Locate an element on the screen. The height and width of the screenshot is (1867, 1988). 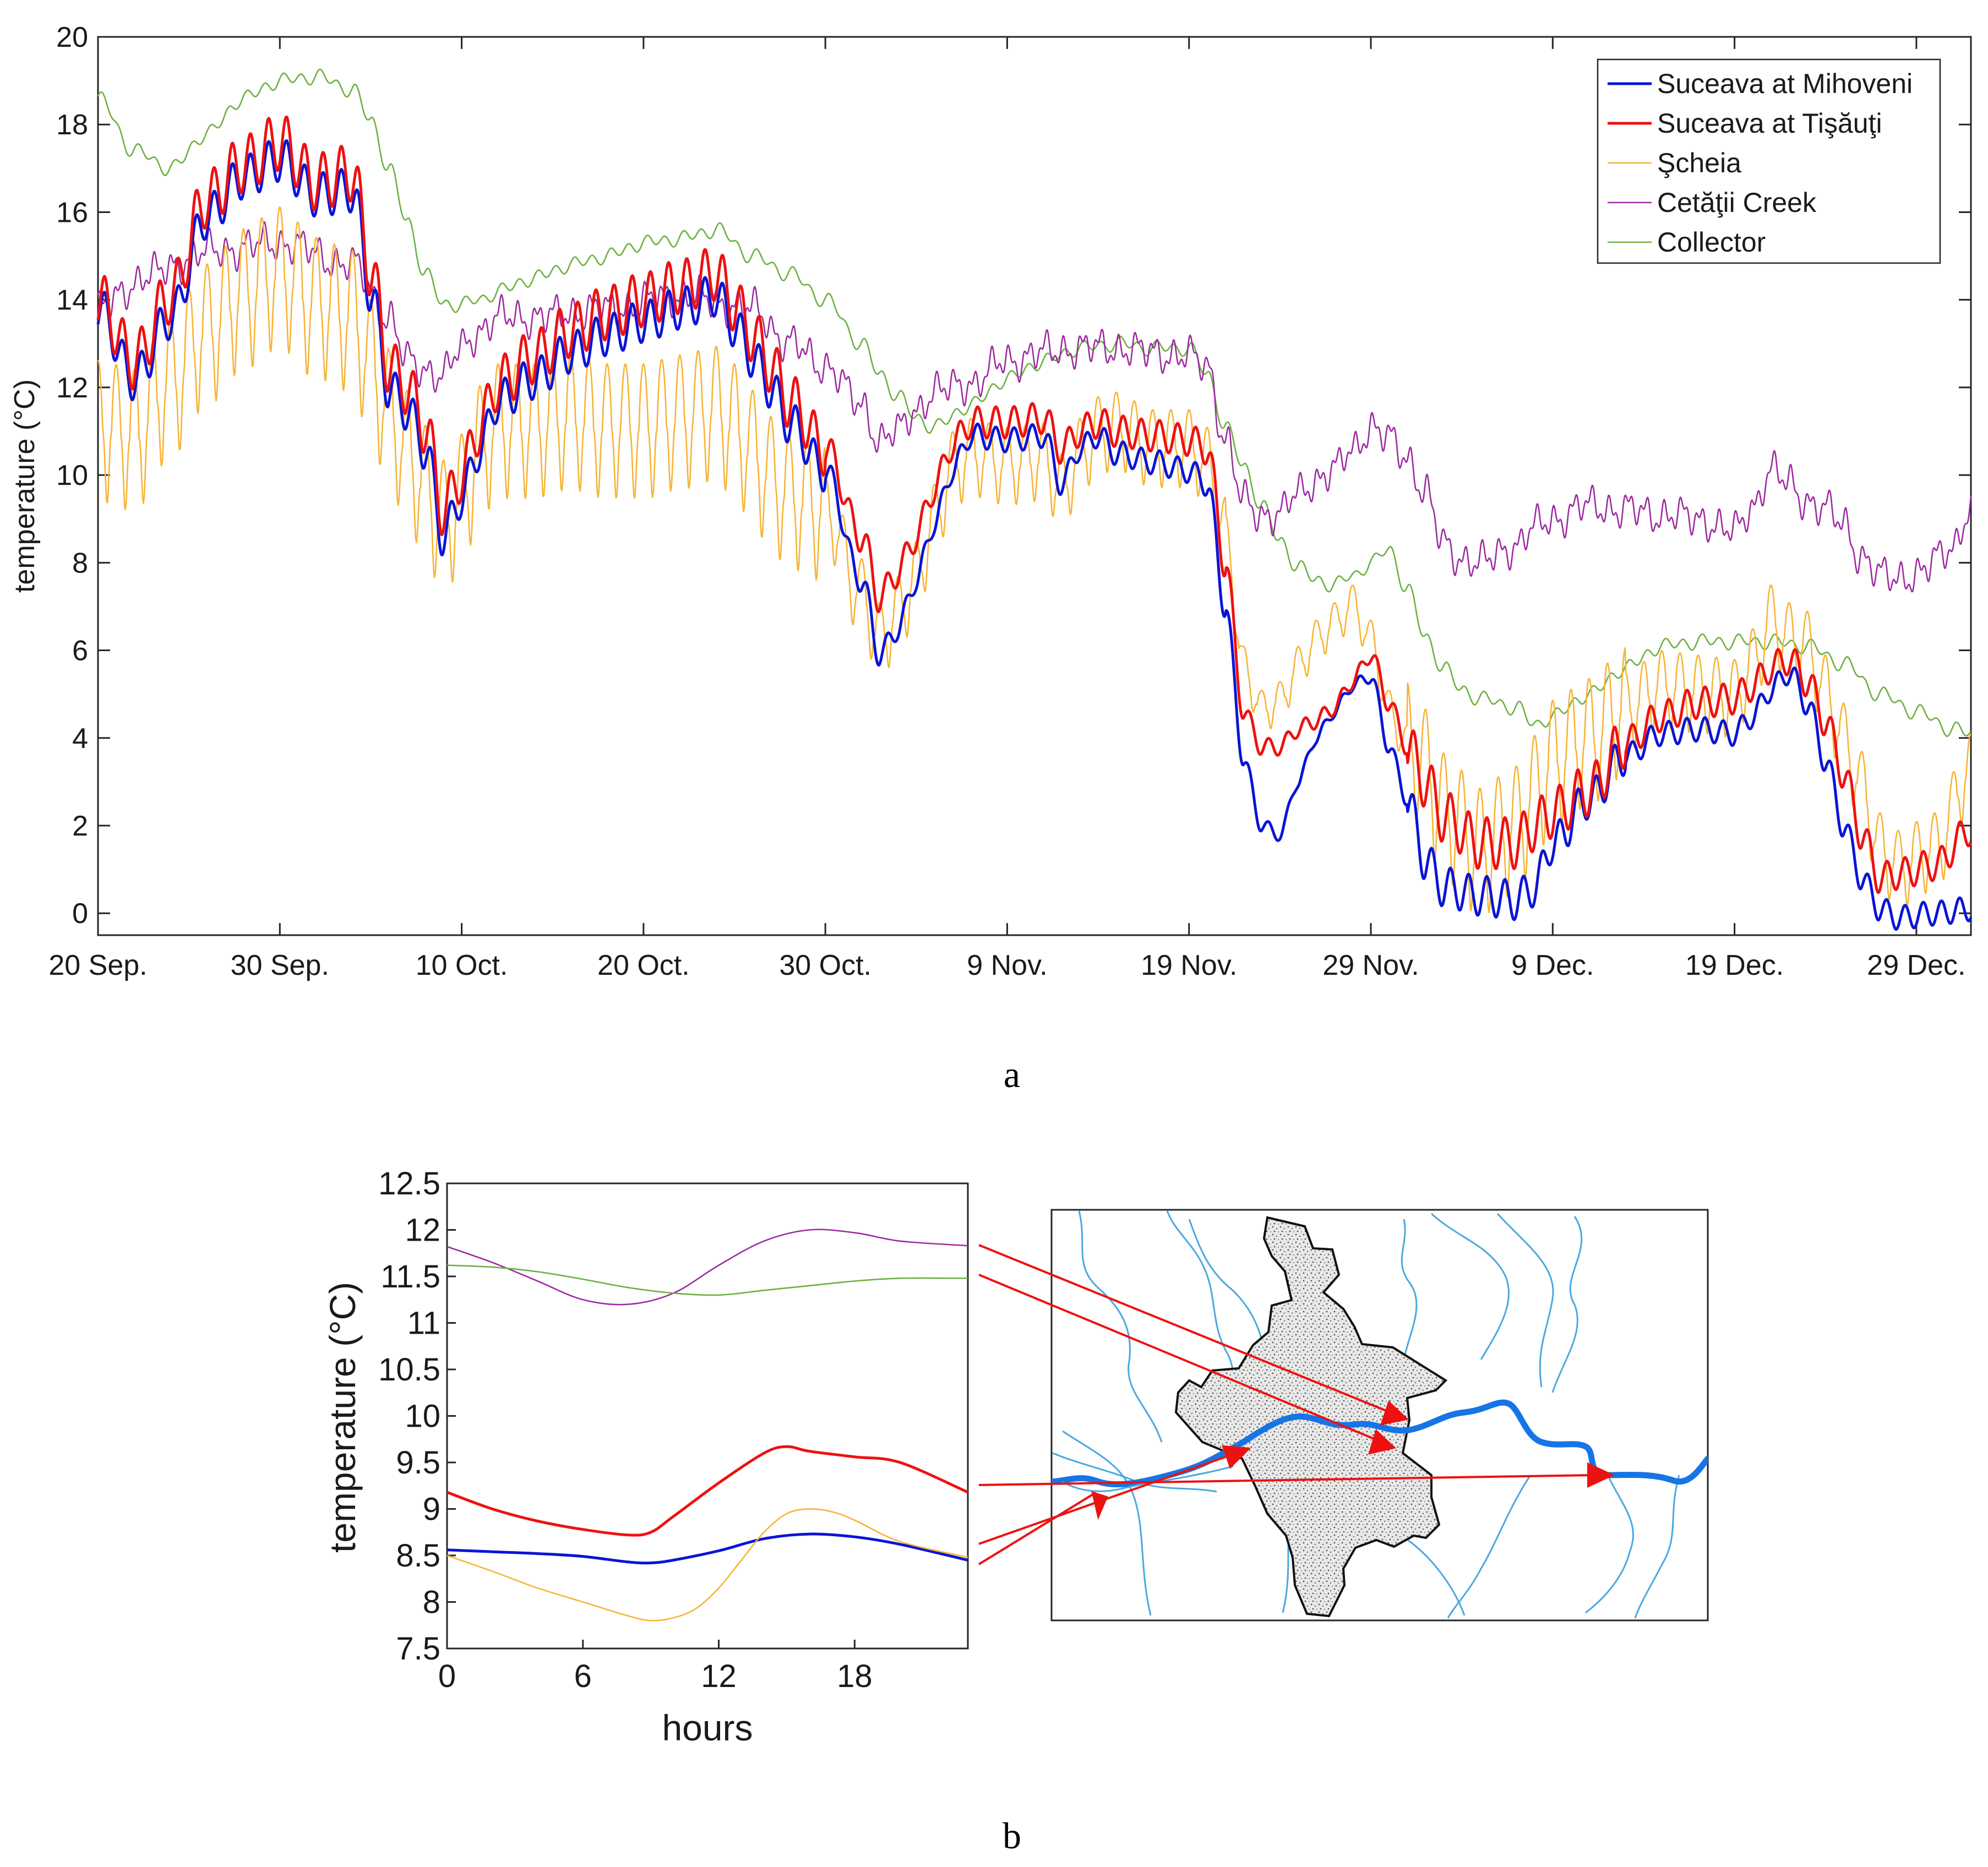
panel-b-x-ticks: 0 6 12 18 is located at coordinates (656, 1667).